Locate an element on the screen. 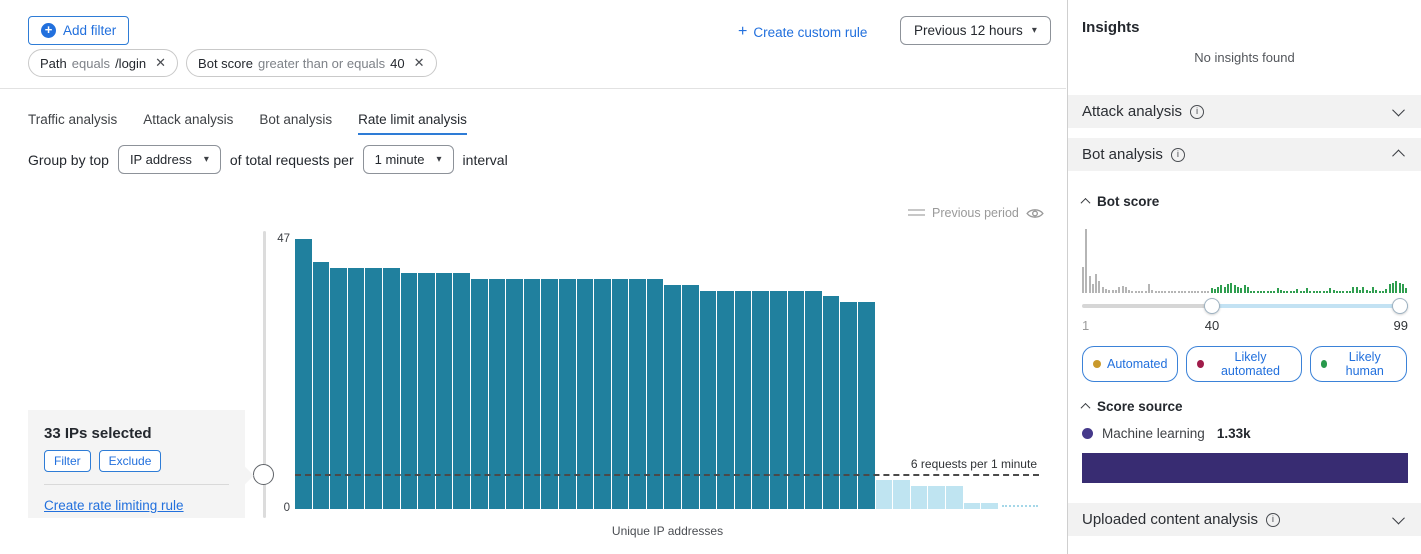  filter-operator: equals is located at coordinates (91, 63).